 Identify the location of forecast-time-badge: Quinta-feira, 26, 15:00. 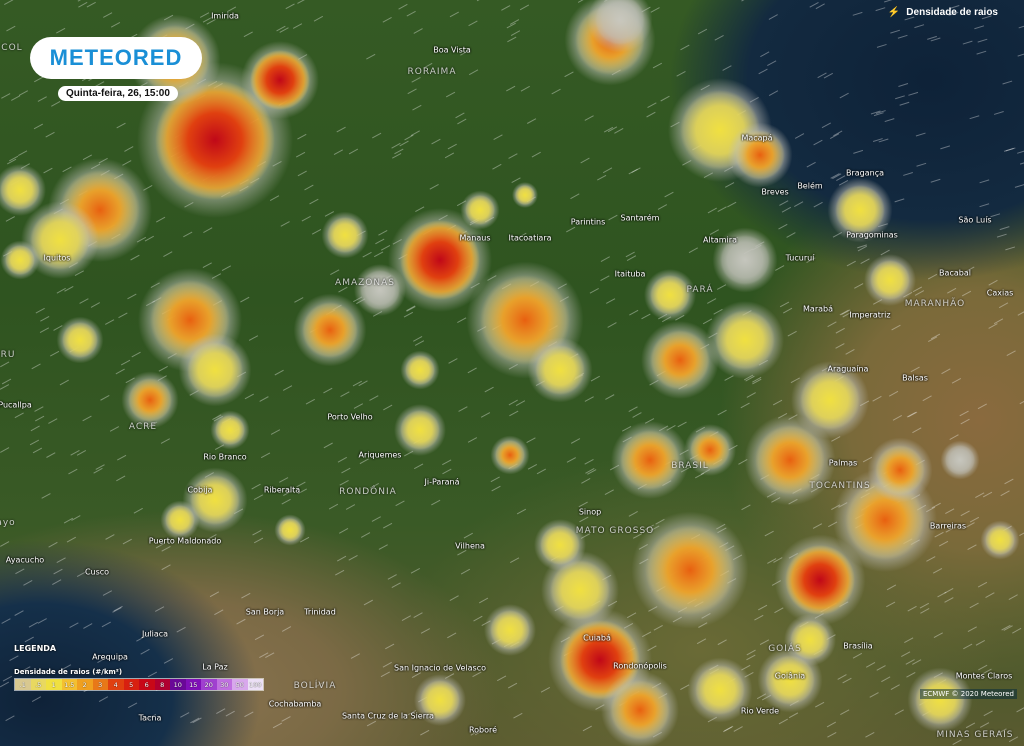
(118, 93).